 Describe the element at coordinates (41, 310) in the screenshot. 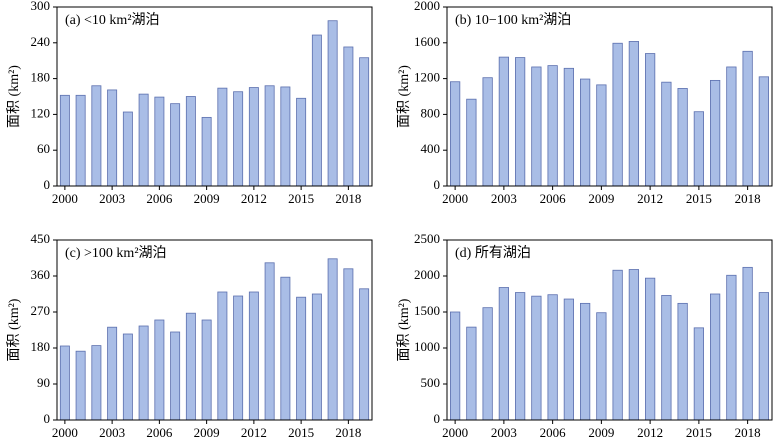

I see `y-tick-label: 270` at that location.